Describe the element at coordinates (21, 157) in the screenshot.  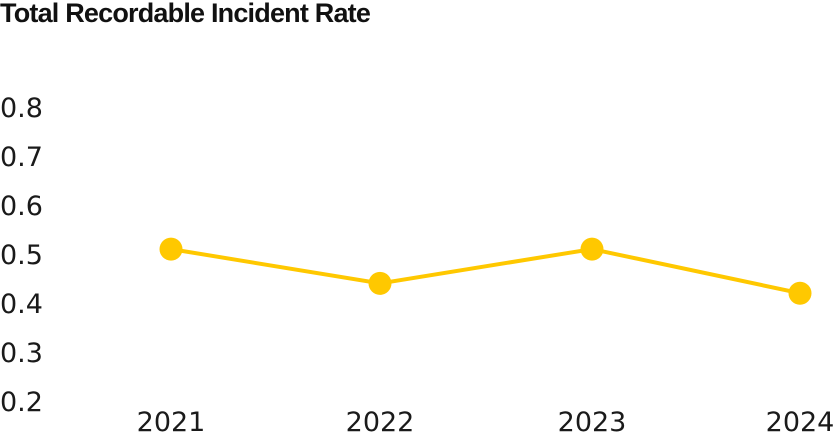
I see `y-tick-label: 0.7` at that location.